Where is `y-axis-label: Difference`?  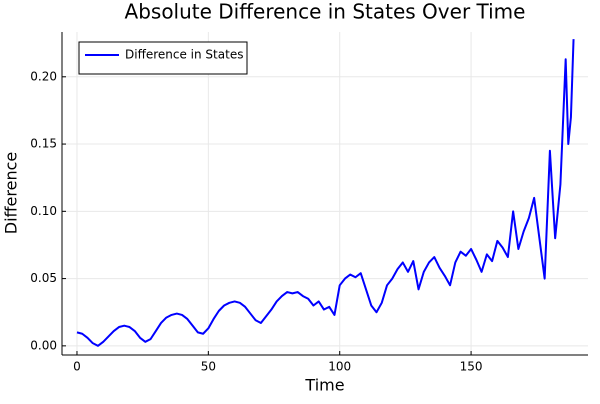
y-axis-label: Difference is located at coordinates (11, 193).